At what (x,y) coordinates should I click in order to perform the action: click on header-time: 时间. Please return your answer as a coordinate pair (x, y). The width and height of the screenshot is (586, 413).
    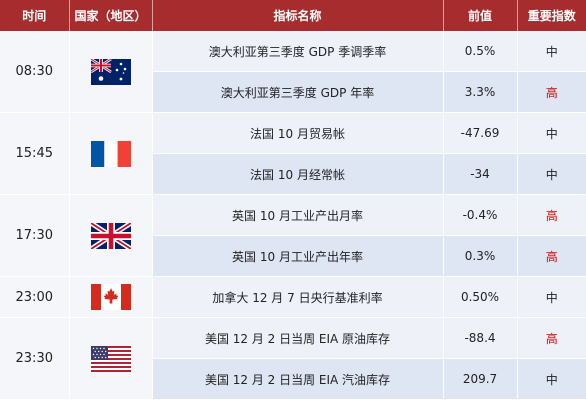
    Looking at the image, I should click on (35, 15).